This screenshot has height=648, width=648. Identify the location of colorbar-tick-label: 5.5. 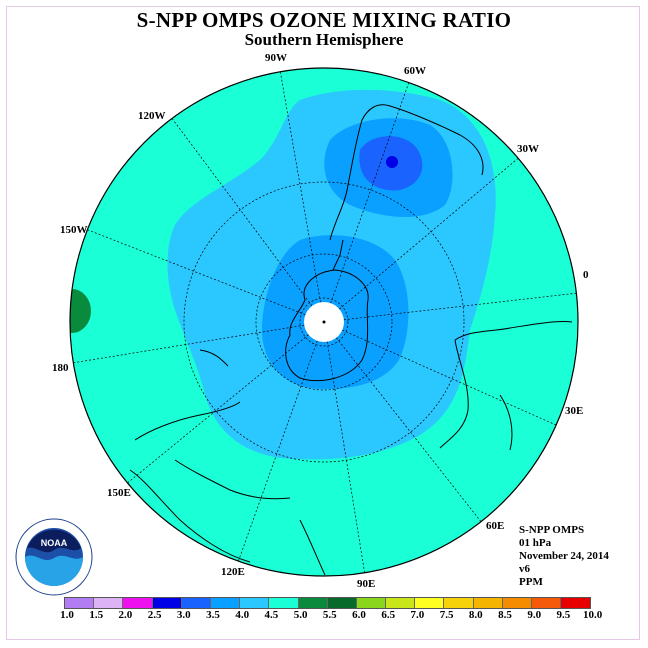
(329, 615).